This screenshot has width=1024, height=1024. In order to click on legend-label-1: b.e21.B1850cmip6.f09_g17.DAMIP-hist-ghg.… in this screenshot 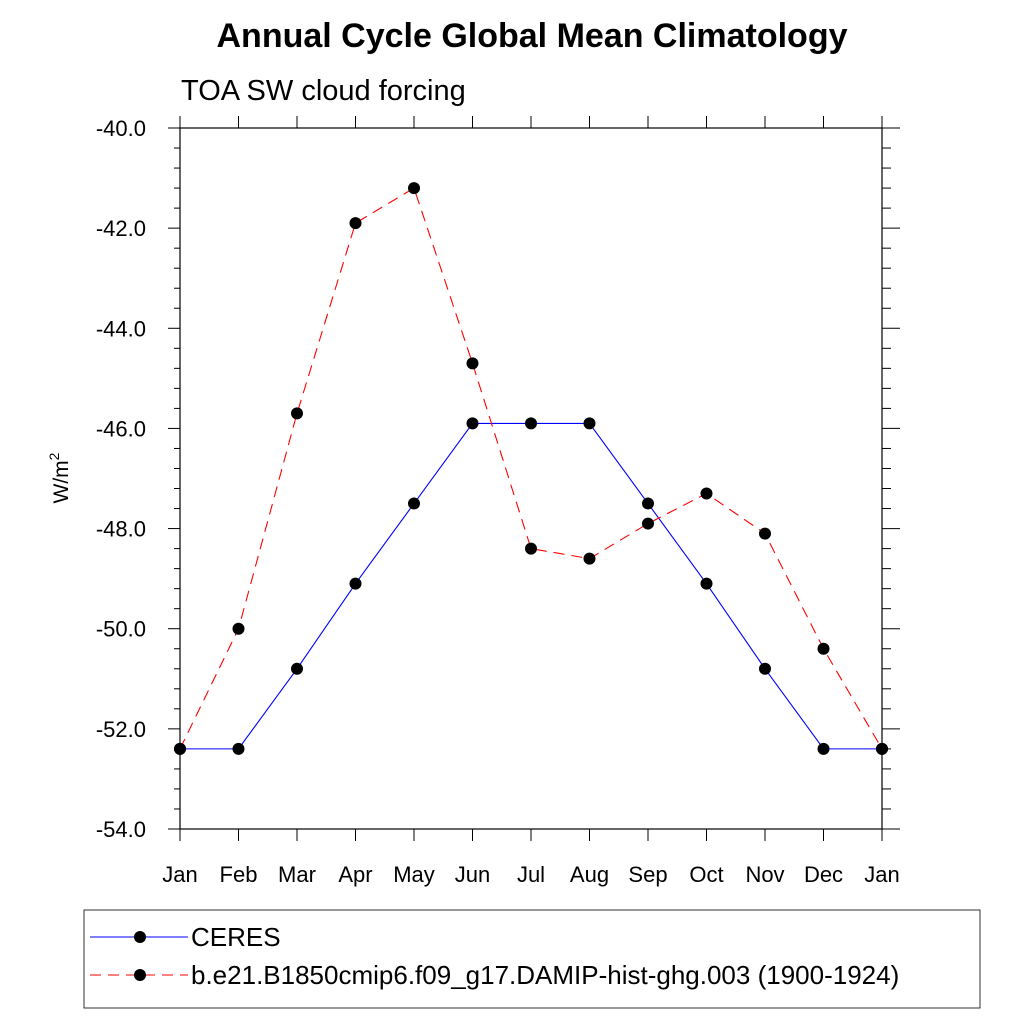, I will do `click(545, 975)`.